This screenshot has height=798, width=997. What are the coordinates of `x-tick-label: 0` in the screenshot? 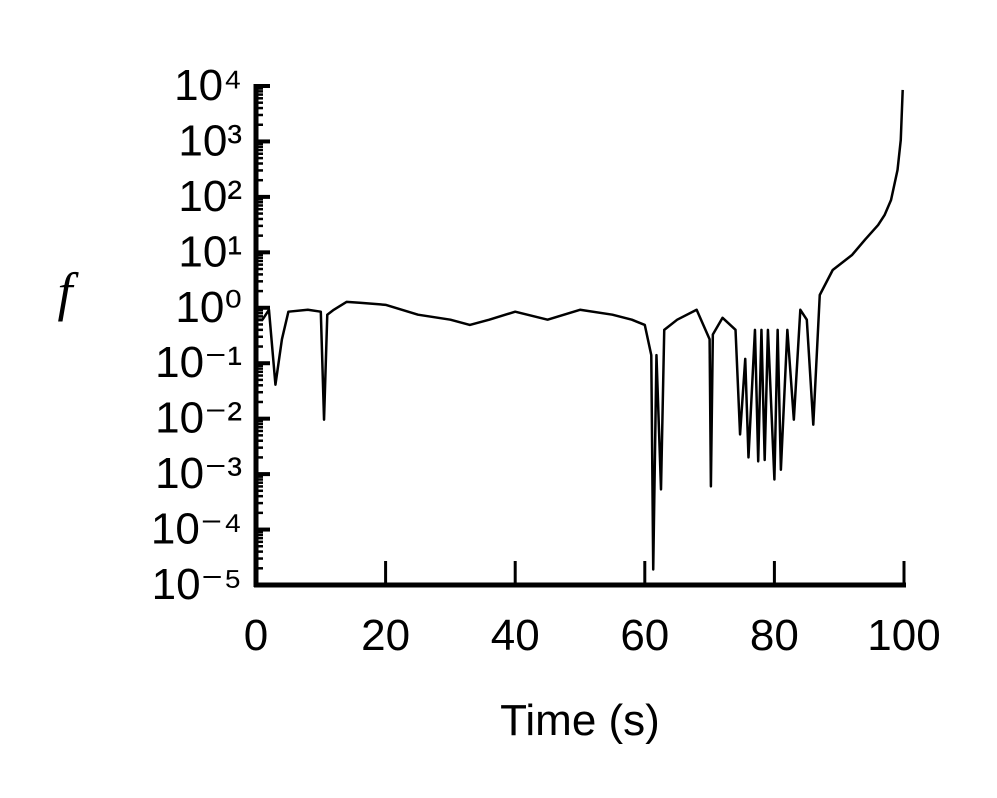 It's located at (256, 635).